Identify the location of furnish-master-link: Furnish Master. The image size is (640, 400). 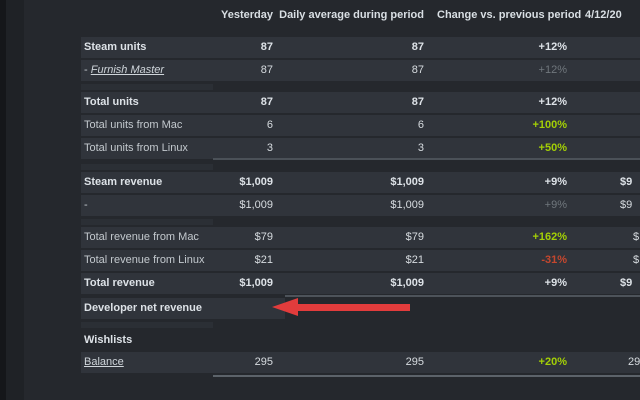
(127, 70).